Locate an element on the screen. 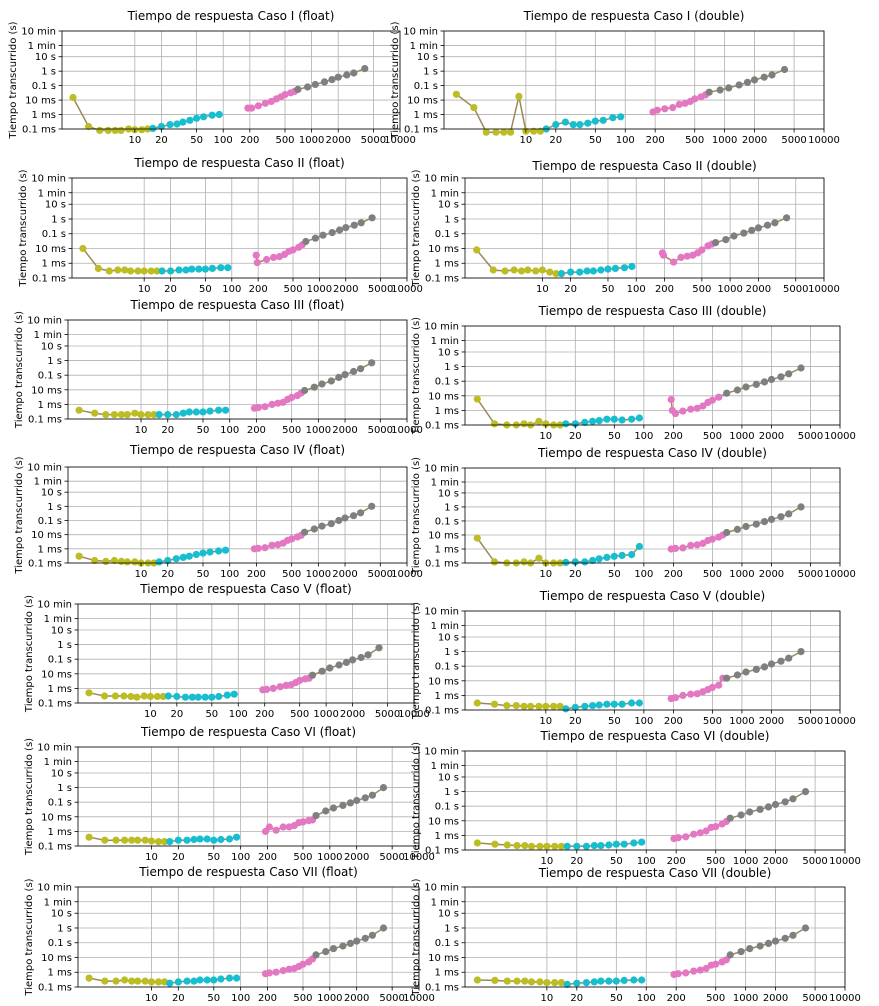  y-tick-label: 10 s is located at coordinates (55, 205).